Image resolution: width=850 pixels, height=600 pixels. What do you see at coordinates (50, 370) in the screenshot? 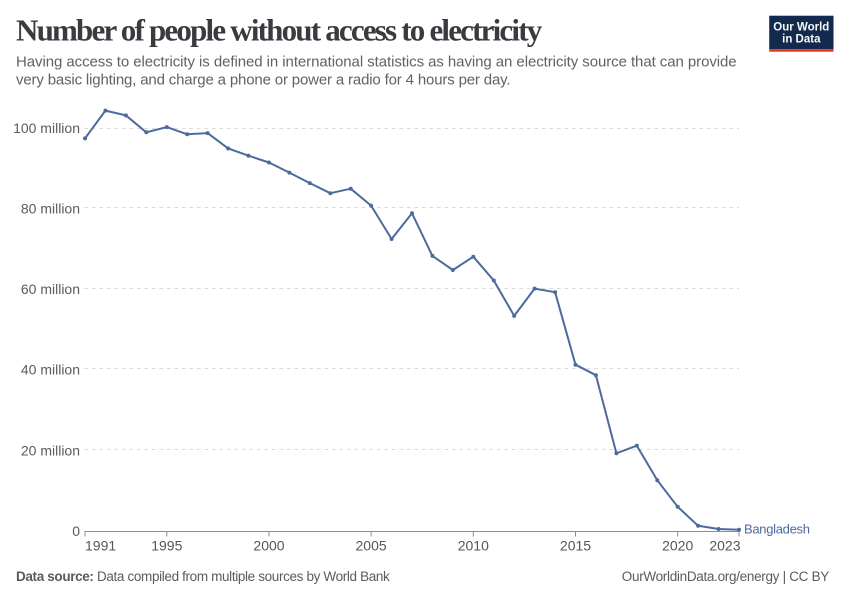
I see `svg-text: 40 million` at bounding box center [50, 370].